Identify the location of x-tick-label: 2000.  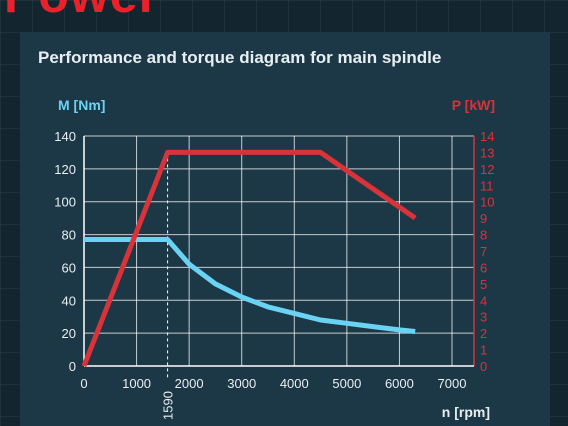
(189, 383).